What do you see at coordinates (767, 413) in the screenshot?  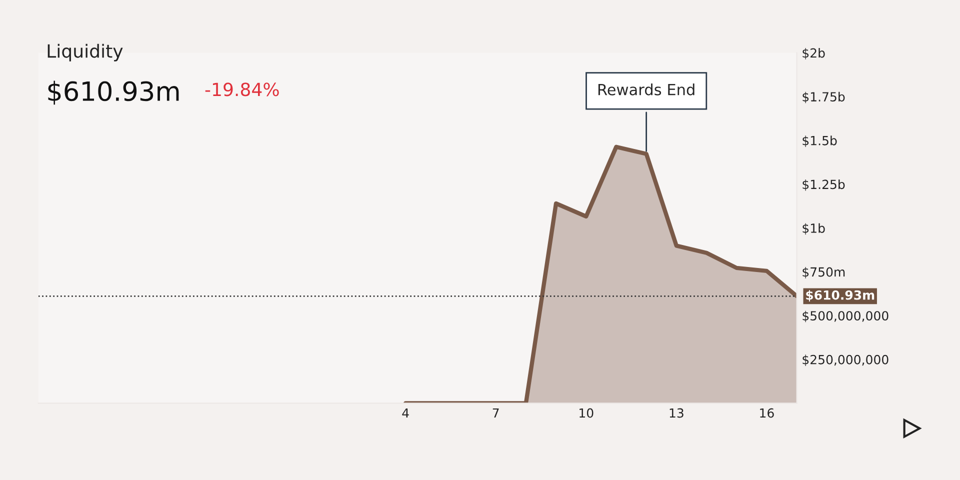 I see `x-tick-label: 16` at bounding box center [767, 413].